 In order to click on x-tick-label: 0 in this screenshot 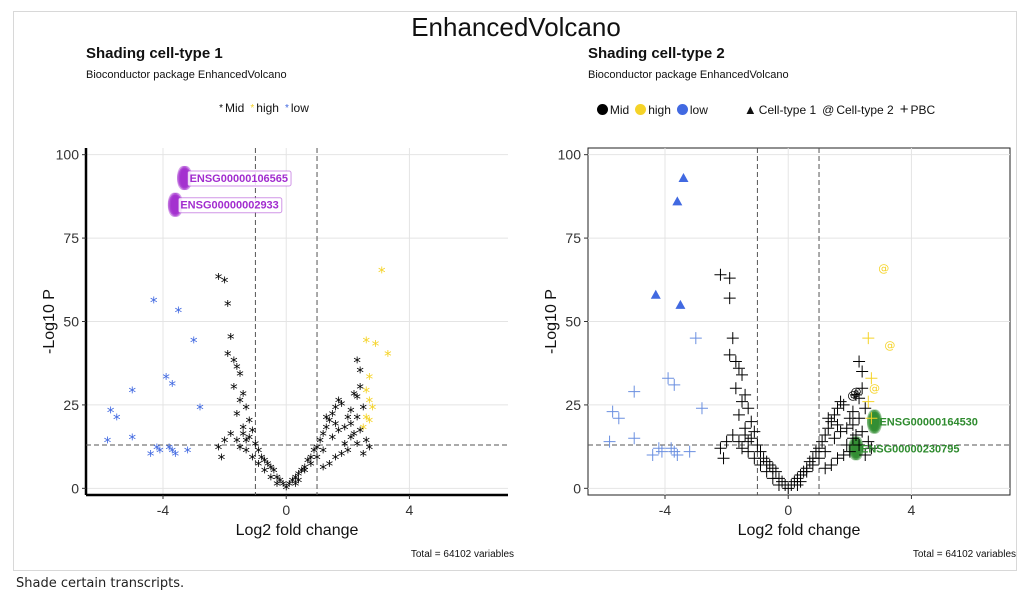, I will do `click(788, 510)`.